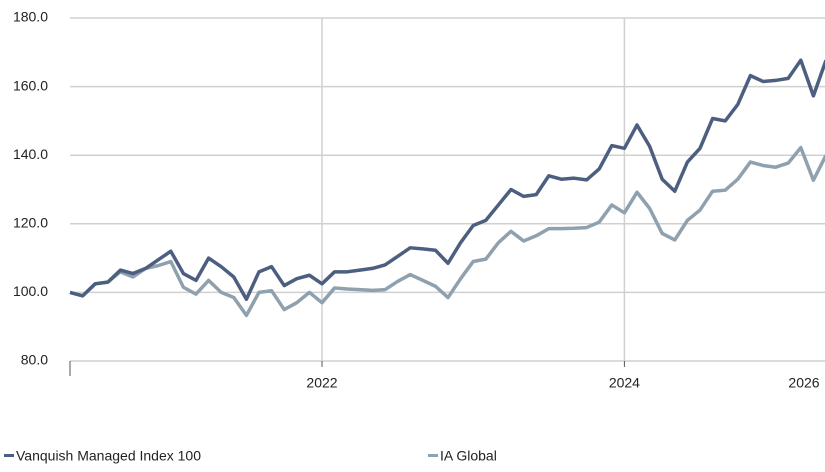 The width and height of the screenshot is (825, 472). I want to click on y-tick-label: 180.0, so click(30, 17).